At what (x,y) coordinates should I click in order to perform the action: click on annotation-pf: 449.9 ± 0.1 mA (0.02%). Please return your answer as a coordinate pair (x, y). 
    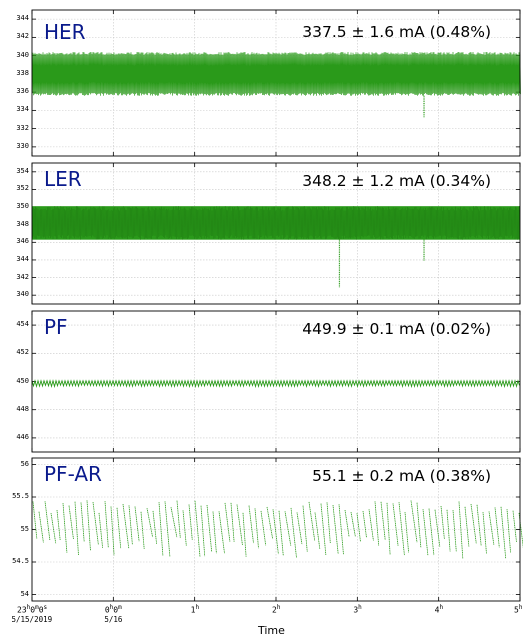
    Looking at the image, I should click on (396, 329).